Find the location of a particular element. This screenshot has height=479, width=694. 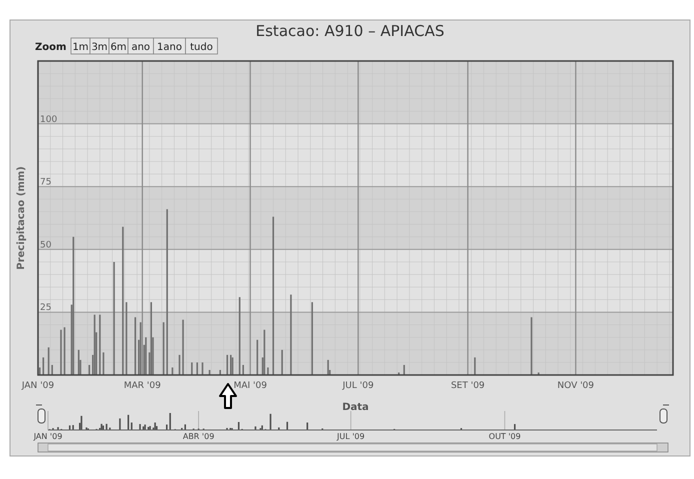

chart-title: Estacao: A910 – APIACAS is located at coordinates (350, 31).